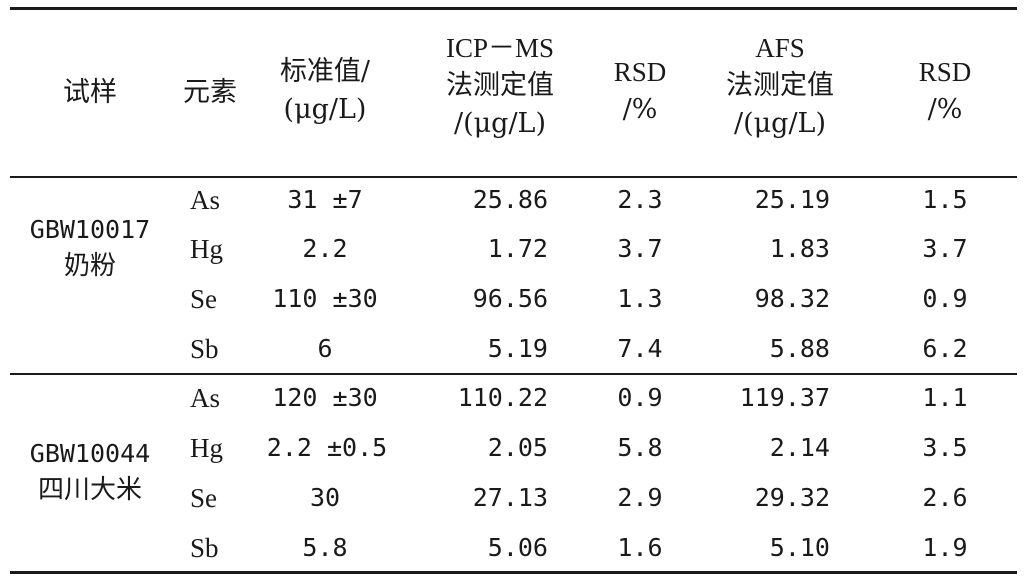  I want to click on rsd-icpms-cell: 2.9, so click(640, 497).